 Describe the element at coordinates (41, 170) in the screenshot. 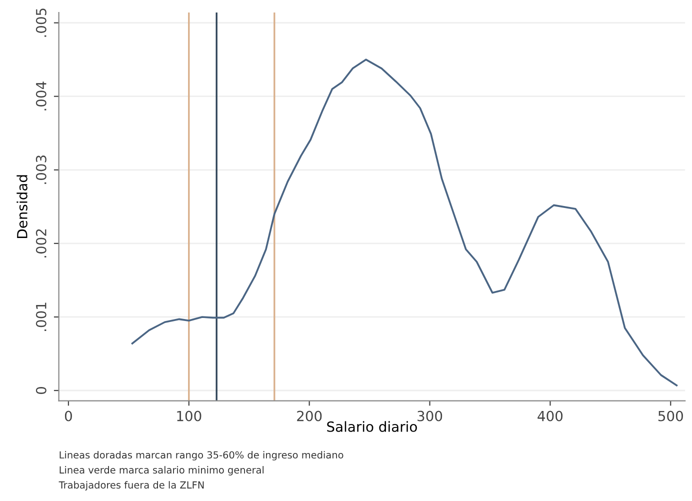

I see `y-tick-label: .003` at that location.